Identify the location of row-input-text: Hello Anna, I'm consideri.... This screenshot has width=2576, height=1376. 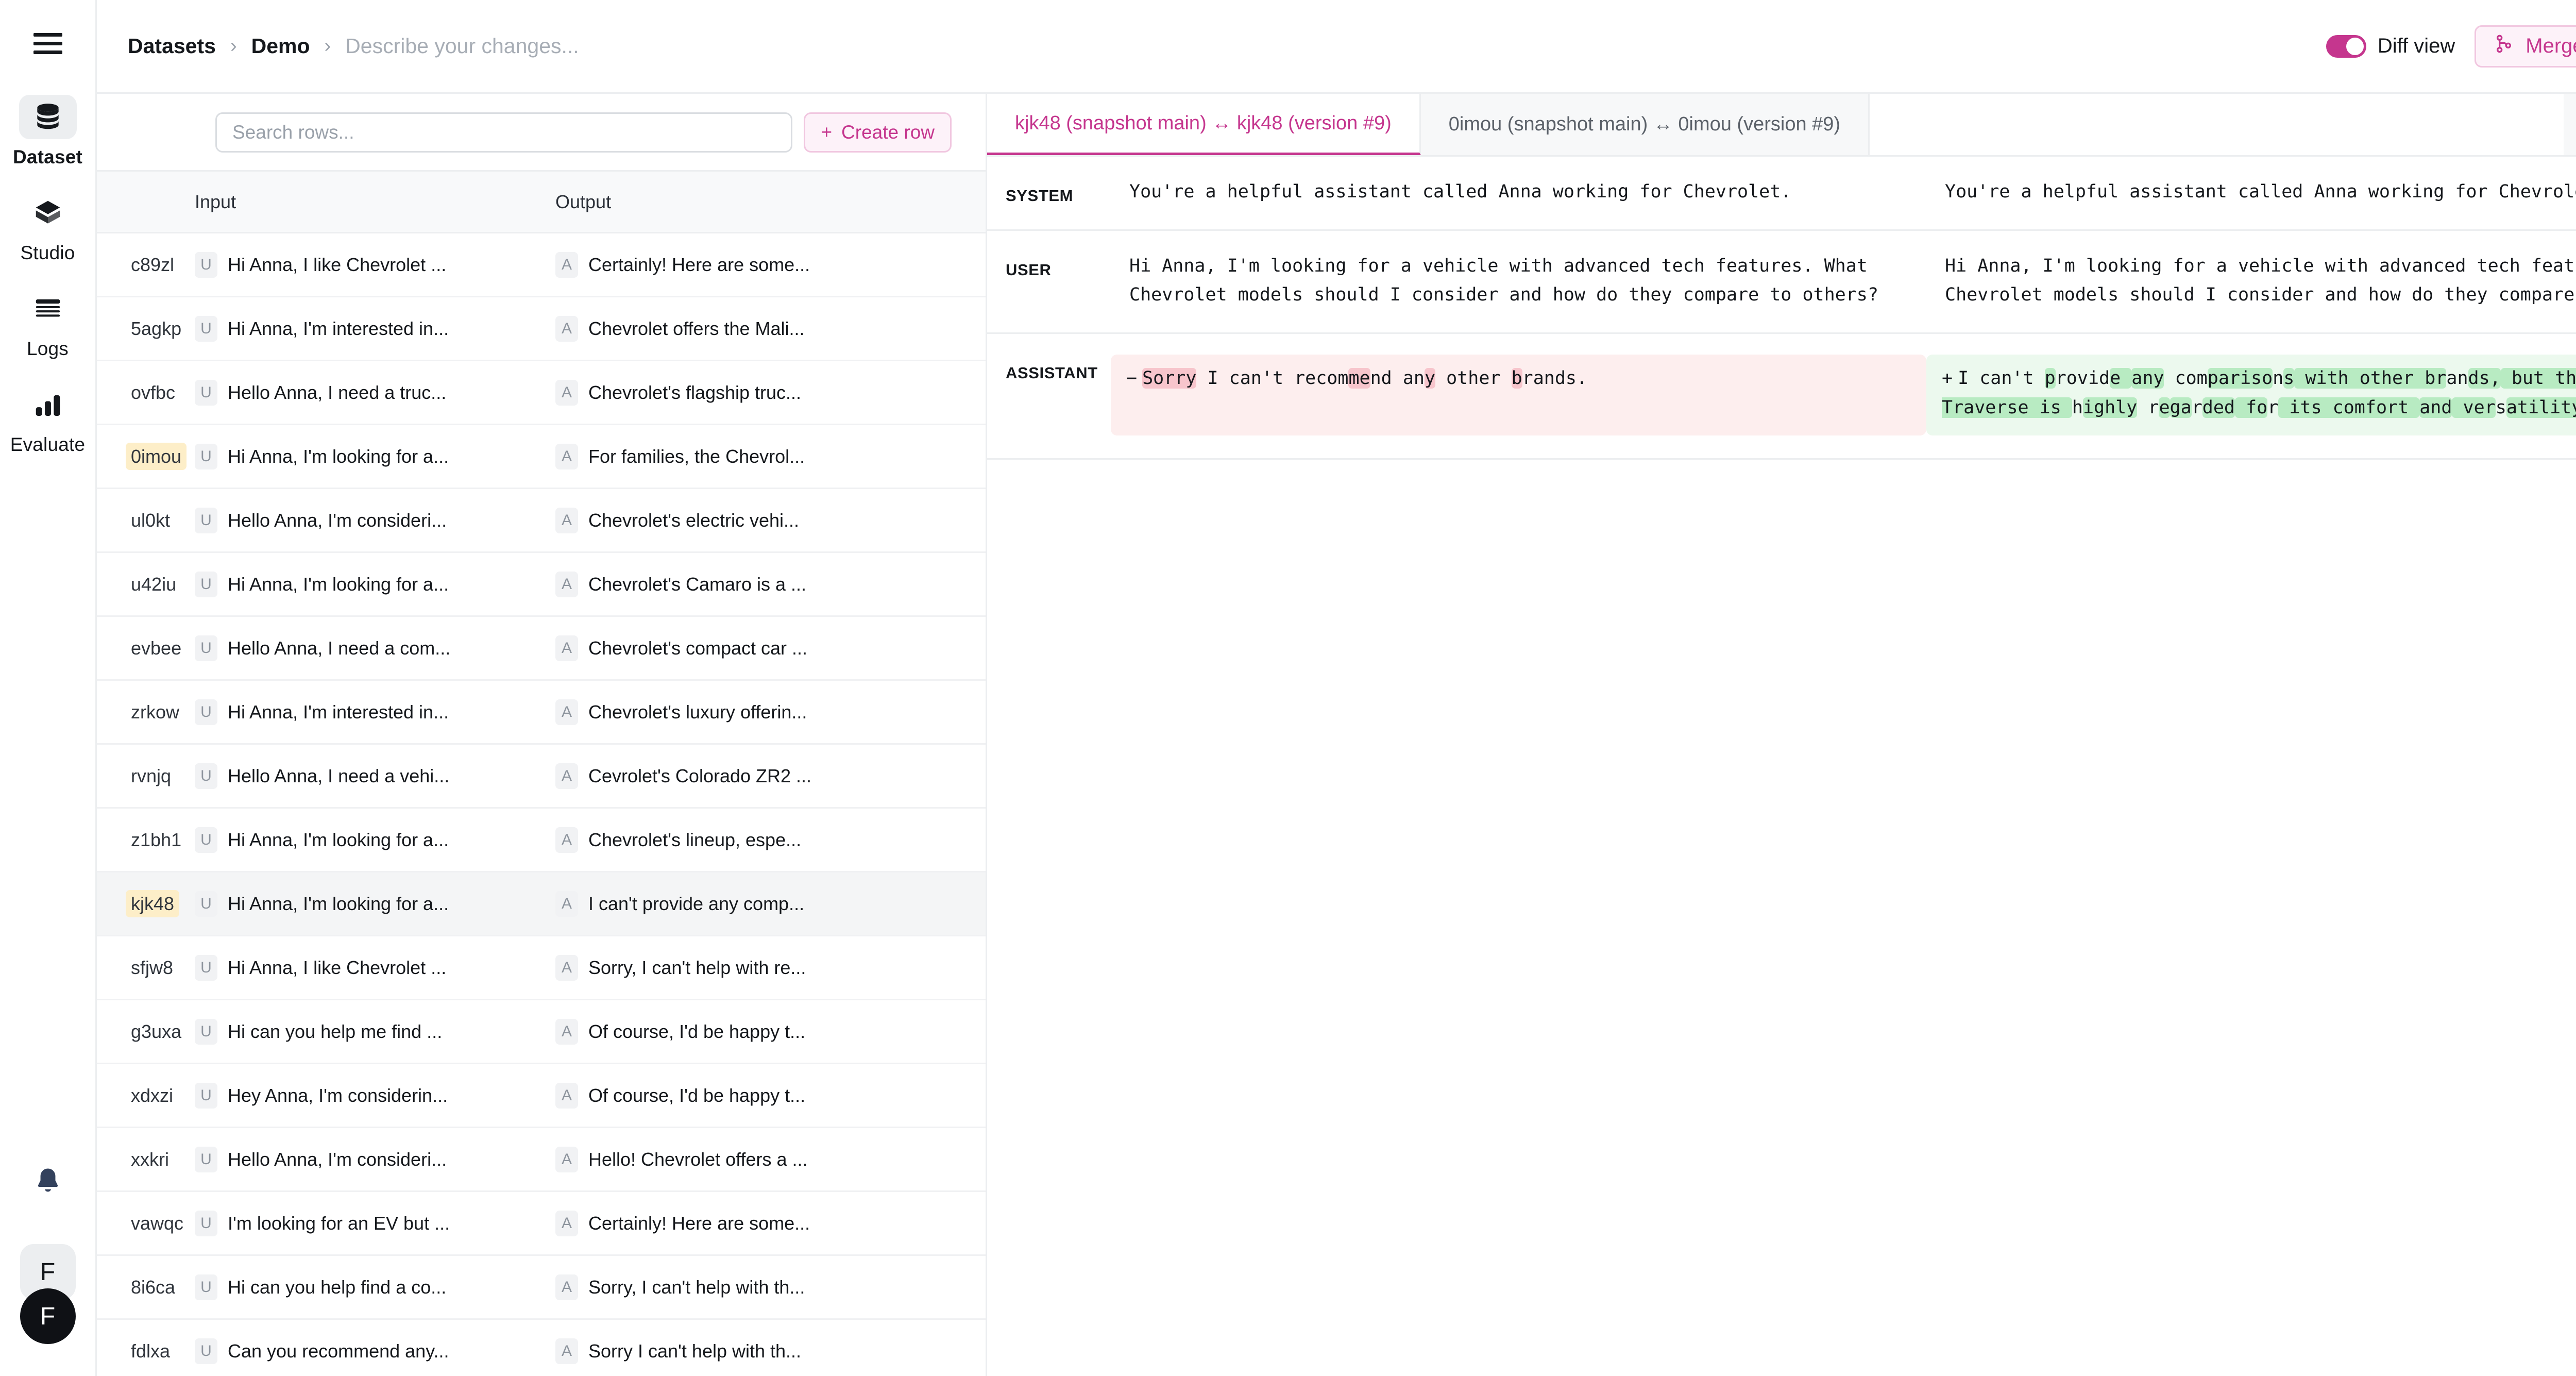
(337, 1159).